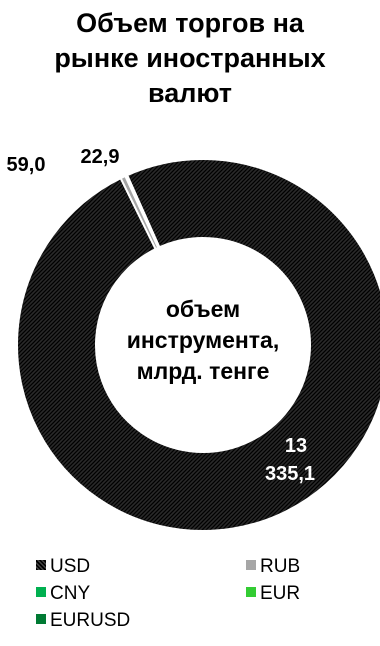  Describe the element at coordinates (203, 371) in the screenshot. I see `center-label-line: млрд. тенге` at that location.